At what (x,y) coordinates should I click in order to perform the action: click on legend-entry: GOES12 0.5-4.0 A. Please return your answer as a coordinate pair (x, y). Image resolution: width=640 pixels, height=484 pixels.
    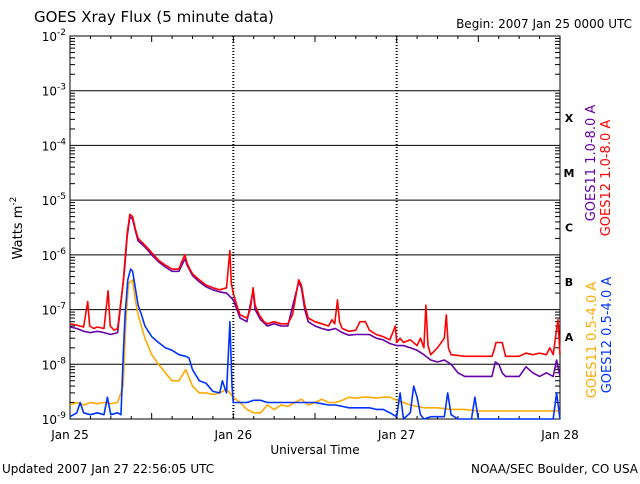
    Looking at the image, I should click on (607, 335).